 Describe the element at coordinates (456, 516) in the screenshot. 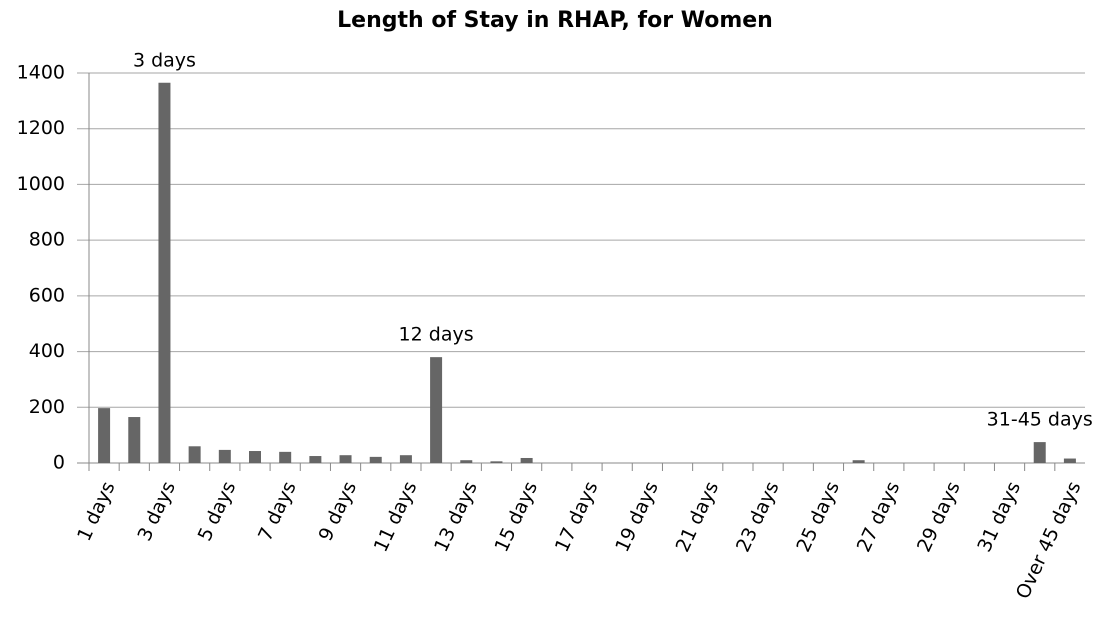

I see `x-tick-label: 13 days` at that location.